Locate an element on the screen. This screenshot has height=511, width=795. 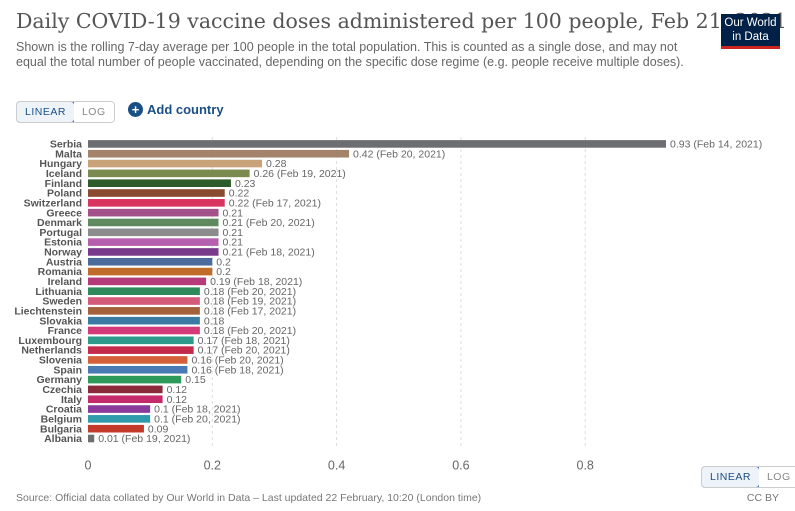
category-label: Bulgaria is located at coordinates (61, 429).